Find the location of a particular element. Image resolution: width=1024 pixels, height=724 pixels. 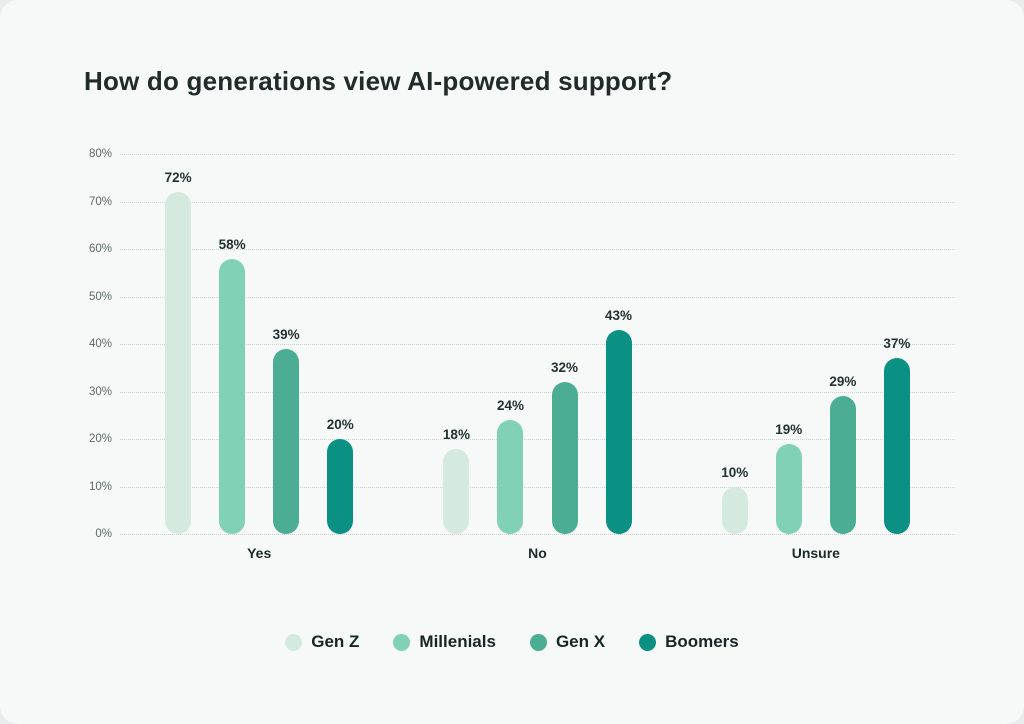

bar-wrapper: 72% is located at coordinates (178, 344).